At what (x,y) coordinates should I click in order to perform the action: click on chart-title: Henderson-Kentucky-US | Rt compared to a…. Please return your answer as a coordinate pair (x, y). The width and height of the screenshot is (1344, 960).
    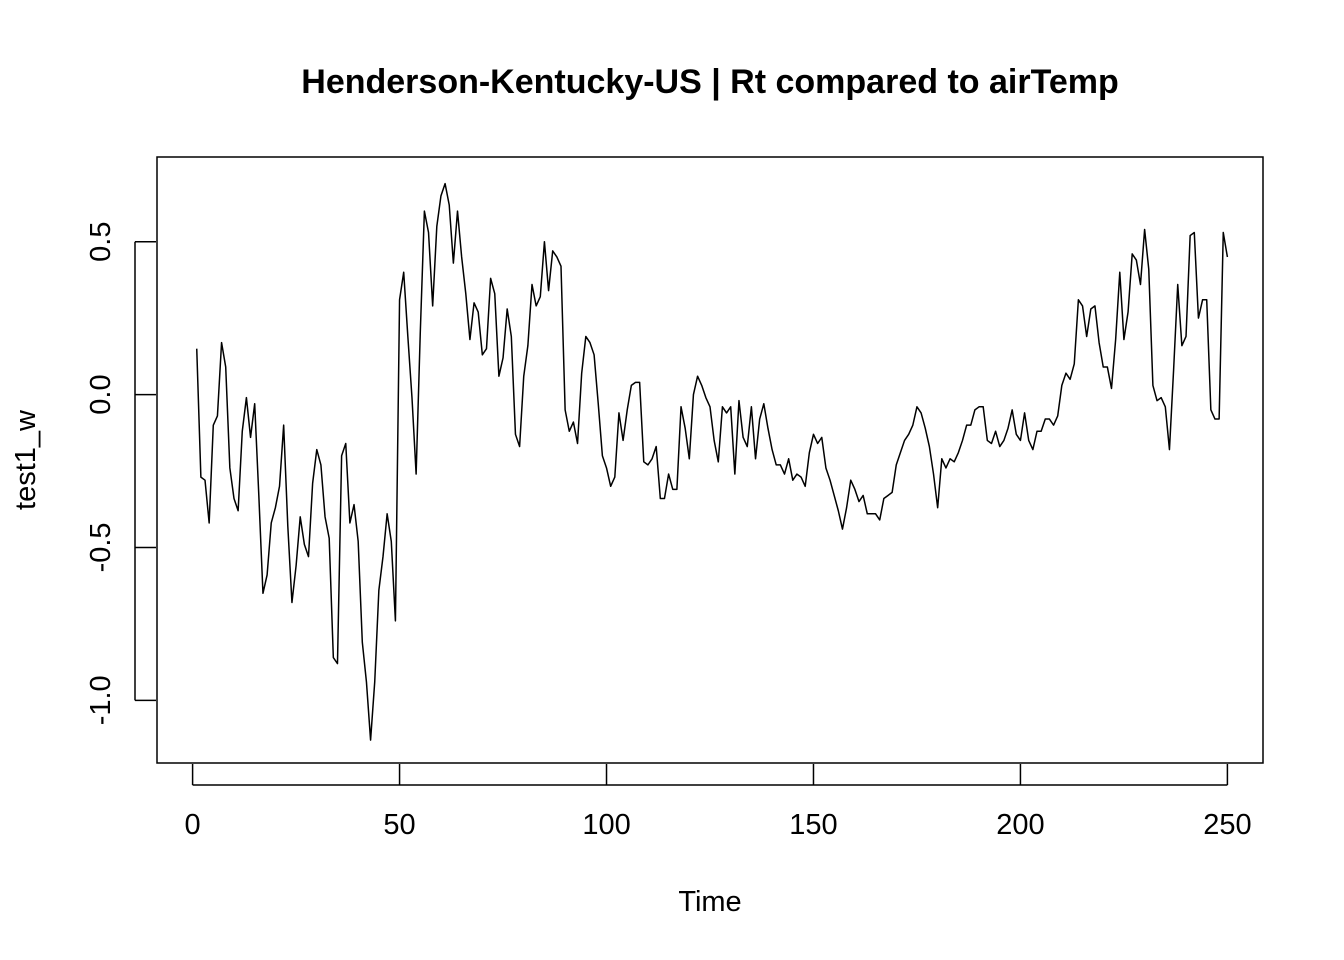
    Looking at the image, I should click on (709, 82).